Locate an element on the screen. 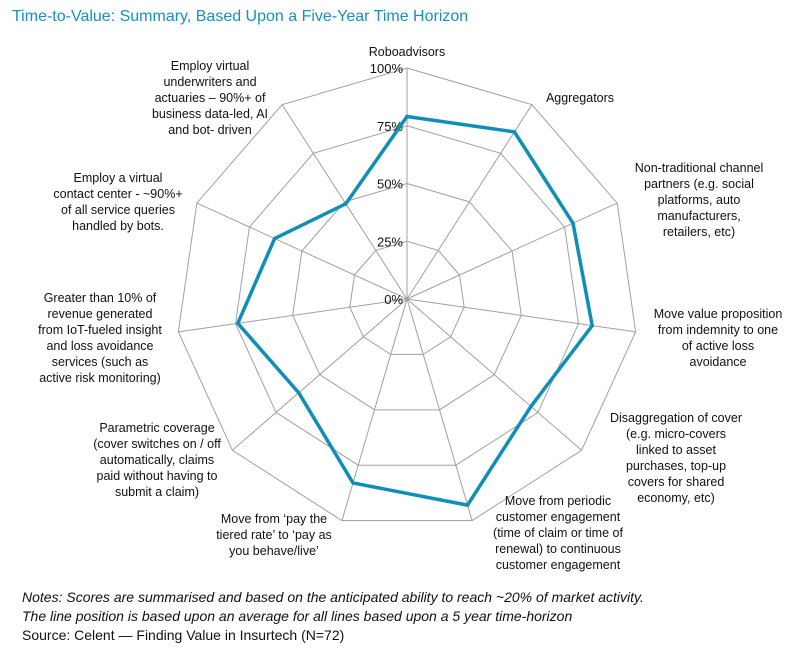  tick-label: 100% is located at coordinates (387, 68).